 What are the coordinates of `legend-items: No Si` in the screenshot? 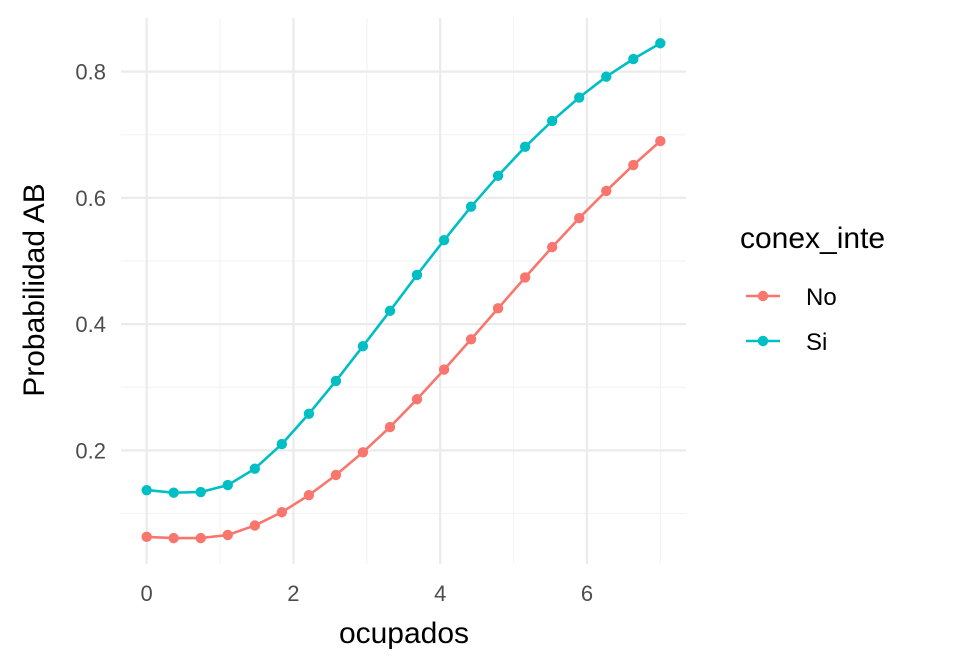 It's located at (791, 320).